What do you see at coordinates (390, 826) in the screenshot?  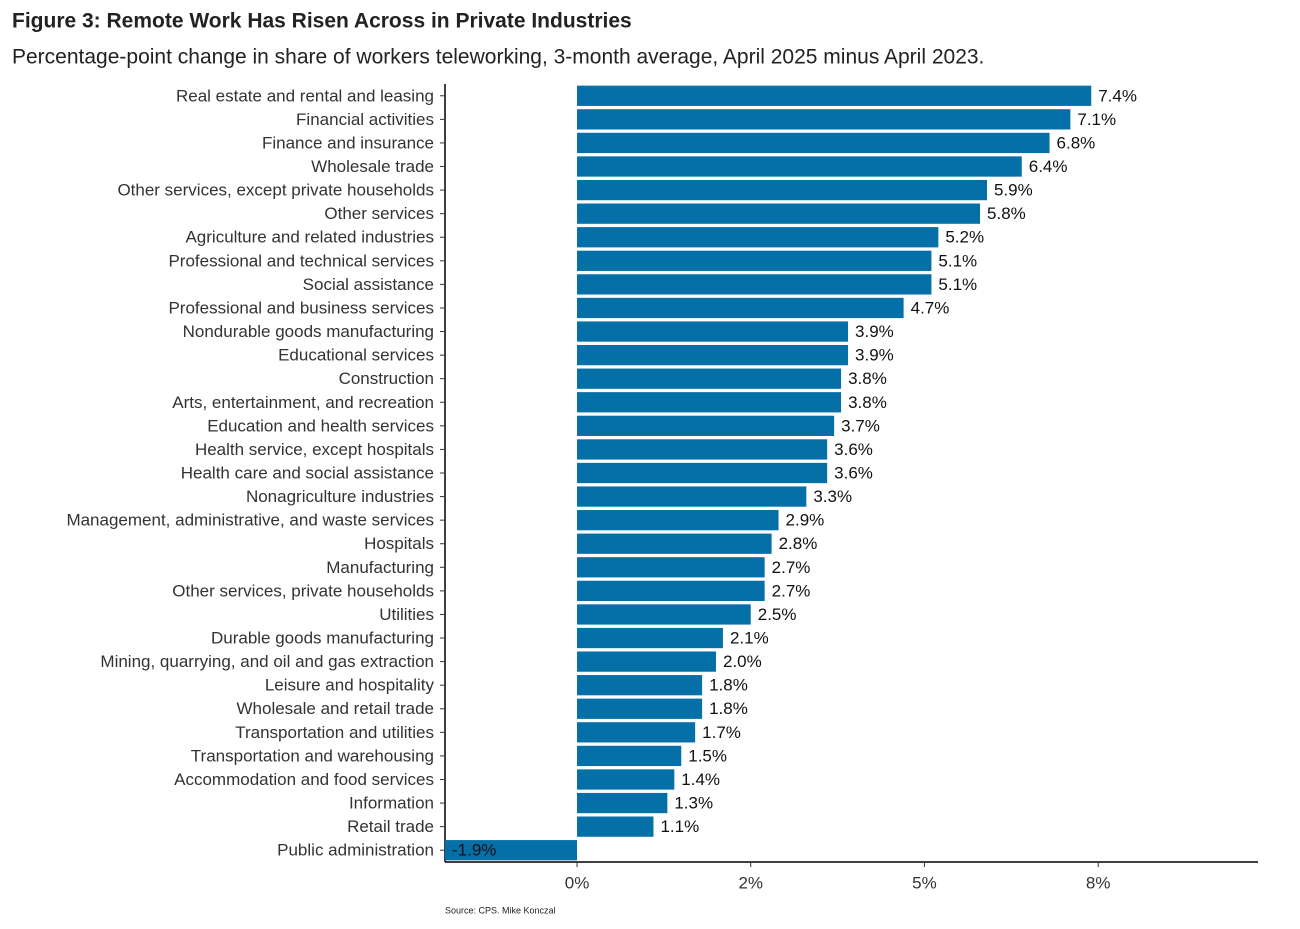 I see `y-tick-label: Retail trade` at bounding box center [390, 826].